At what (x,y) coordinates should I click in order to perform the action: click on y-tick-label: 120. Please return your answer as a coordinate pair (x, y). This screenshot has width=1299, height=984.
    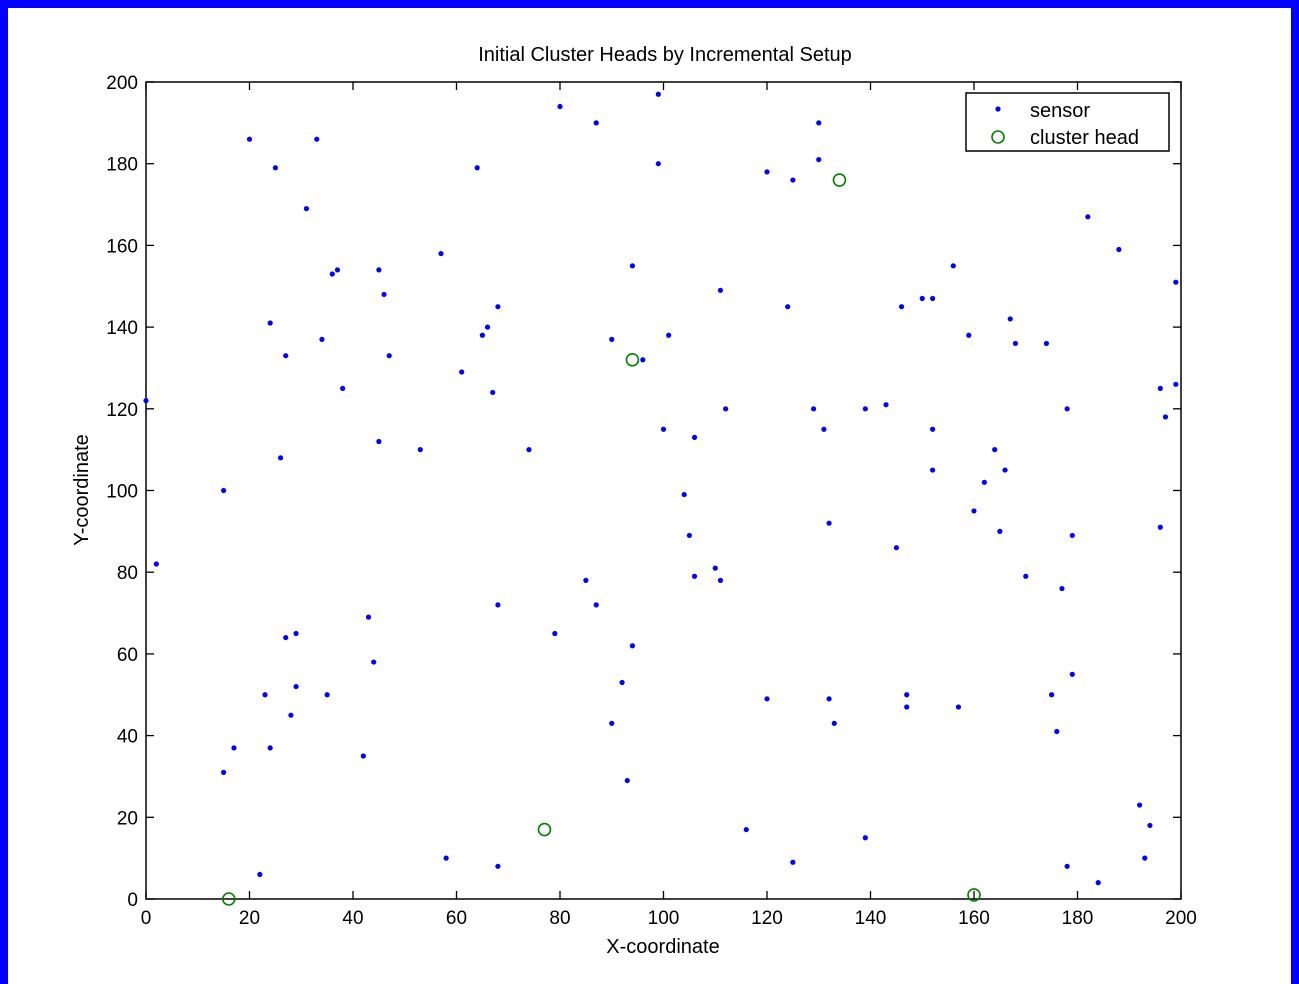
    Looking at the image, I should click on (122, 410).